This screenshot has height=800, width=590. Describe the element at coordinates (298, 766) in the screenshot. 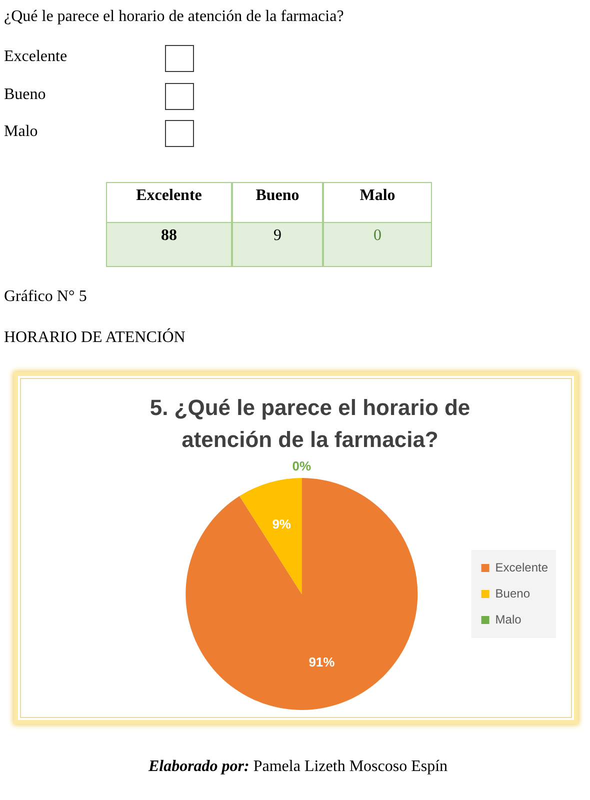

I see `text: Elaborado por: Pamela Lizeth Moscoso Espín` at that location.